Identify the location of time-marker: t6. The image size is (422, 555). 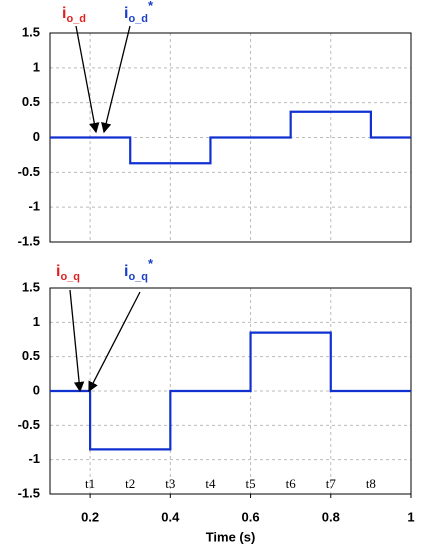
(291, 483).